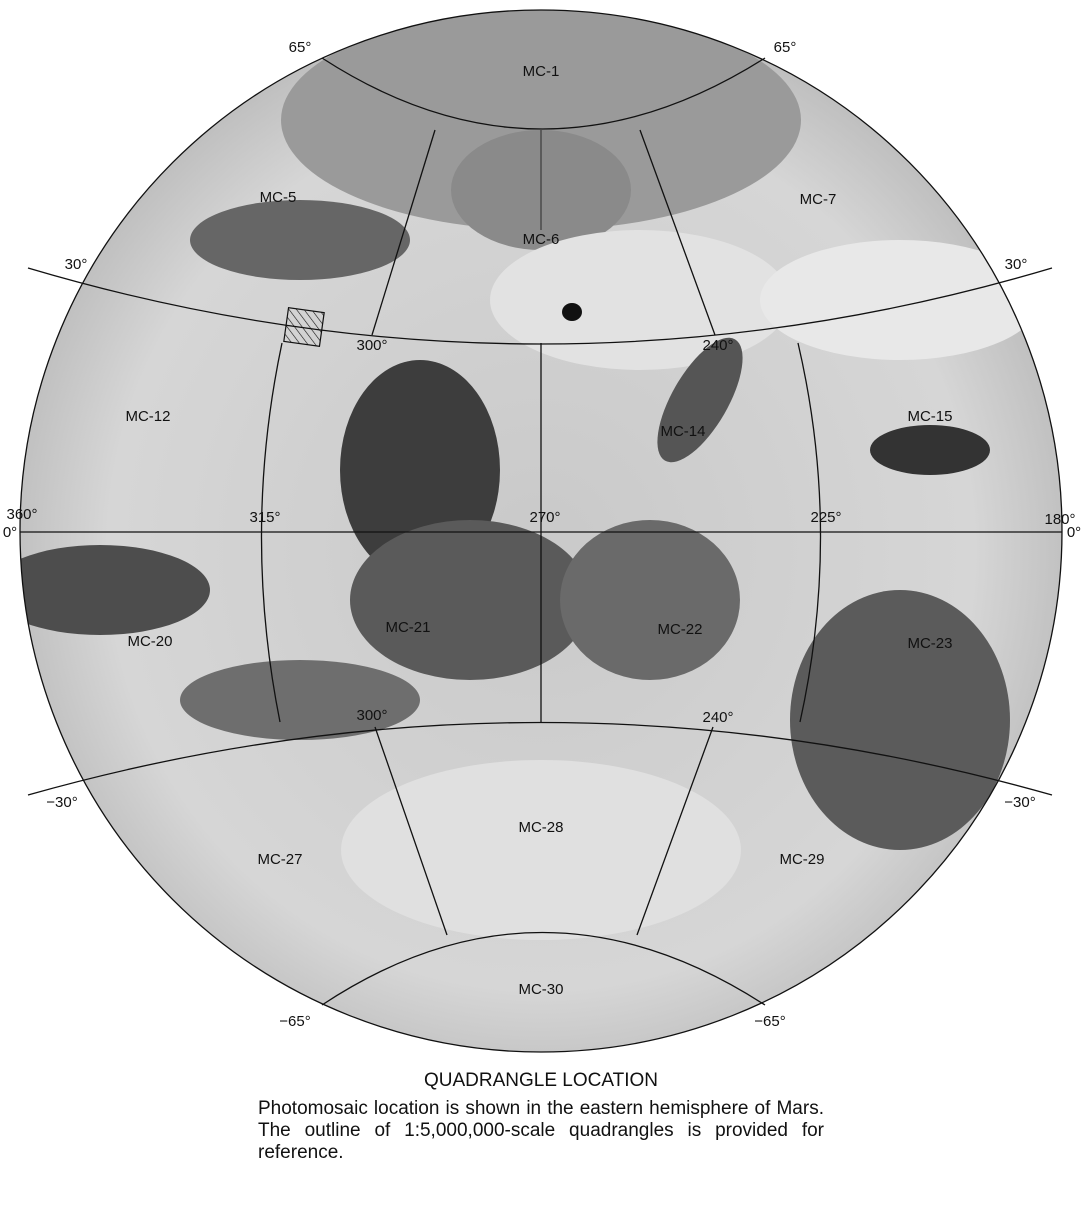 The image size is (1082, 1208). I want to click on photomosaic-location, so click(304, 327).